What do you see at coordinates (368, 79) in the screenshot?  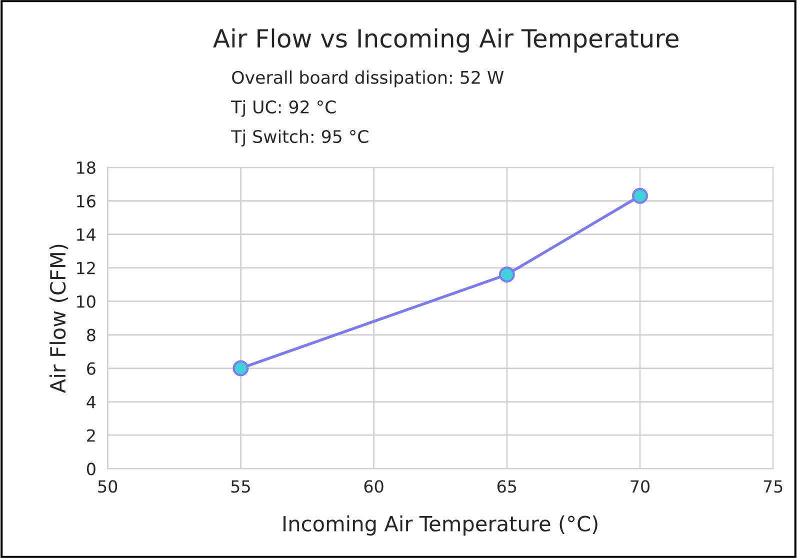 I see `text: Overall board dissipation: 52 W` at bounding box center [368, 79].